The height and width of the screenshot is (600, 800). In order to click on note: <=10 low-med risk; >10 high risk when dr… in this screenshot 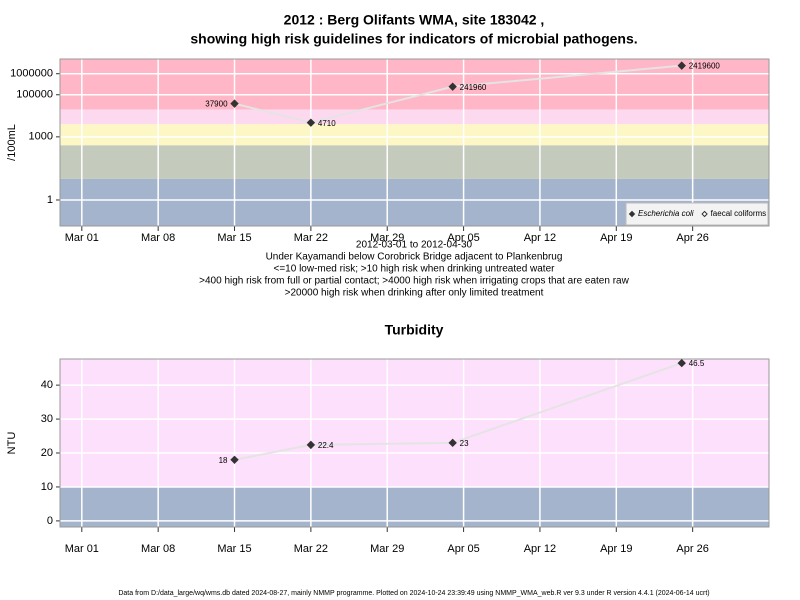, I will do `click(415, 269)`.